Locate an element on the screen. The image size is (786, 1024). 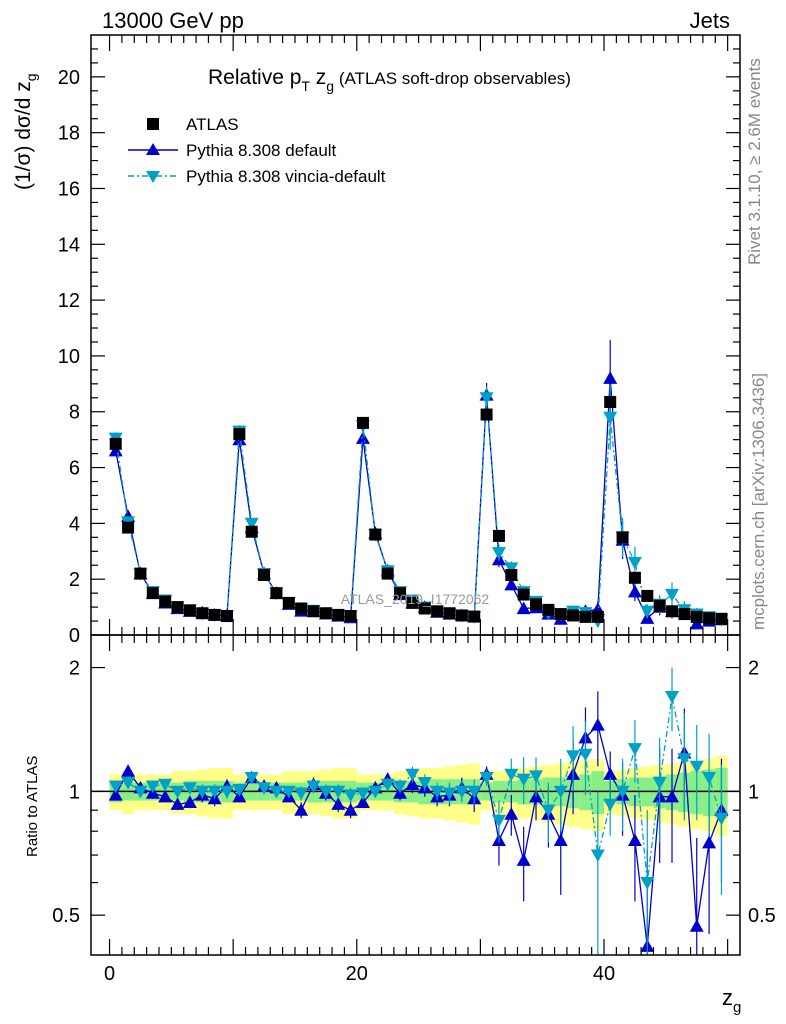
legend-label-default: Pythia 8.308 default is located at coordinates (261, 150).